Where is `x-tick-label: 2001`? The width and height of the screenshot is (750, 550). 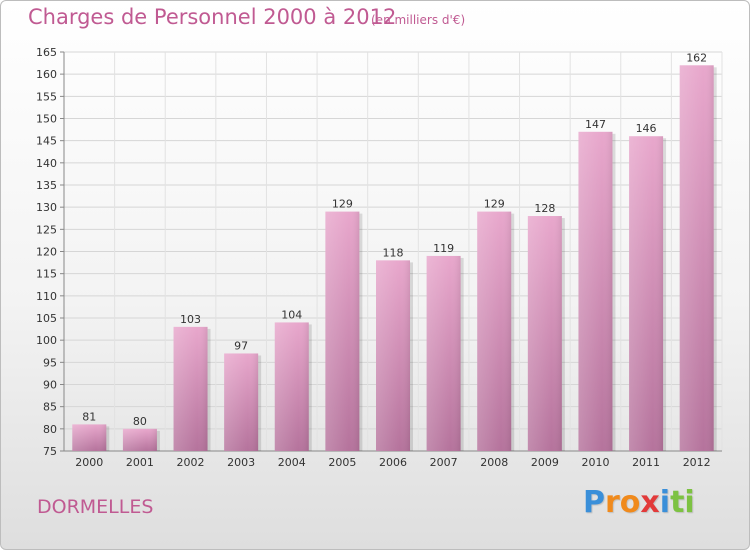 x-tick-label: 2001 is located at coordinates (140, 462).